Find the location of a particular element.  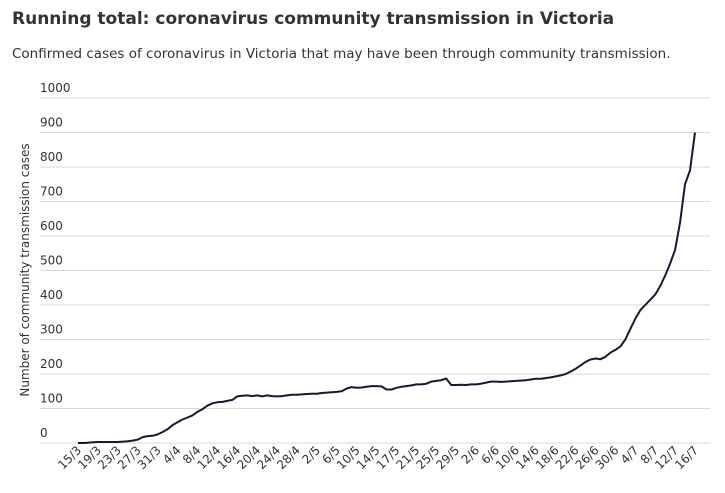

y-tick-label: 1000 is located at coordinates (55, 88).